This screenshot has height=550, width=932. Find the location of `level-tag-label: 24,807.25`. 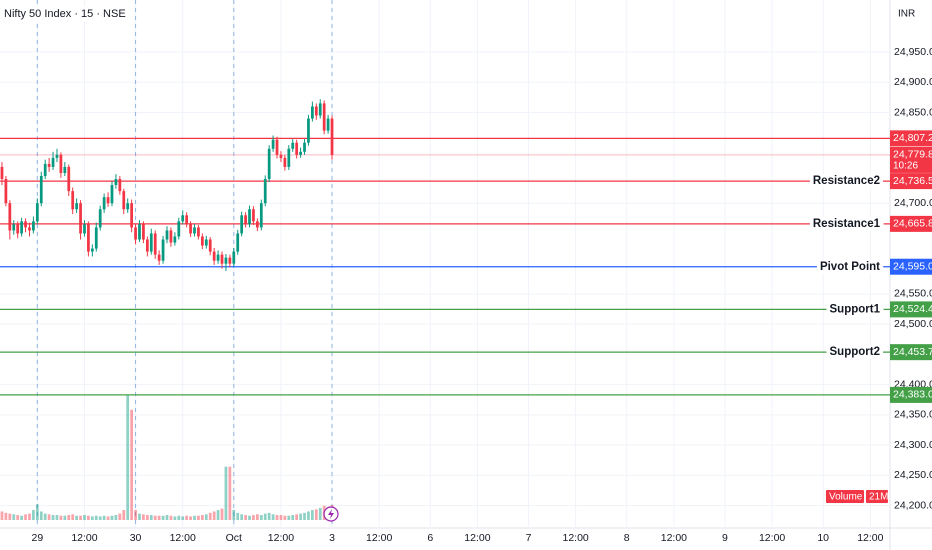

level-tag-label: 24,807.25 is located at coordinates (912, 138).